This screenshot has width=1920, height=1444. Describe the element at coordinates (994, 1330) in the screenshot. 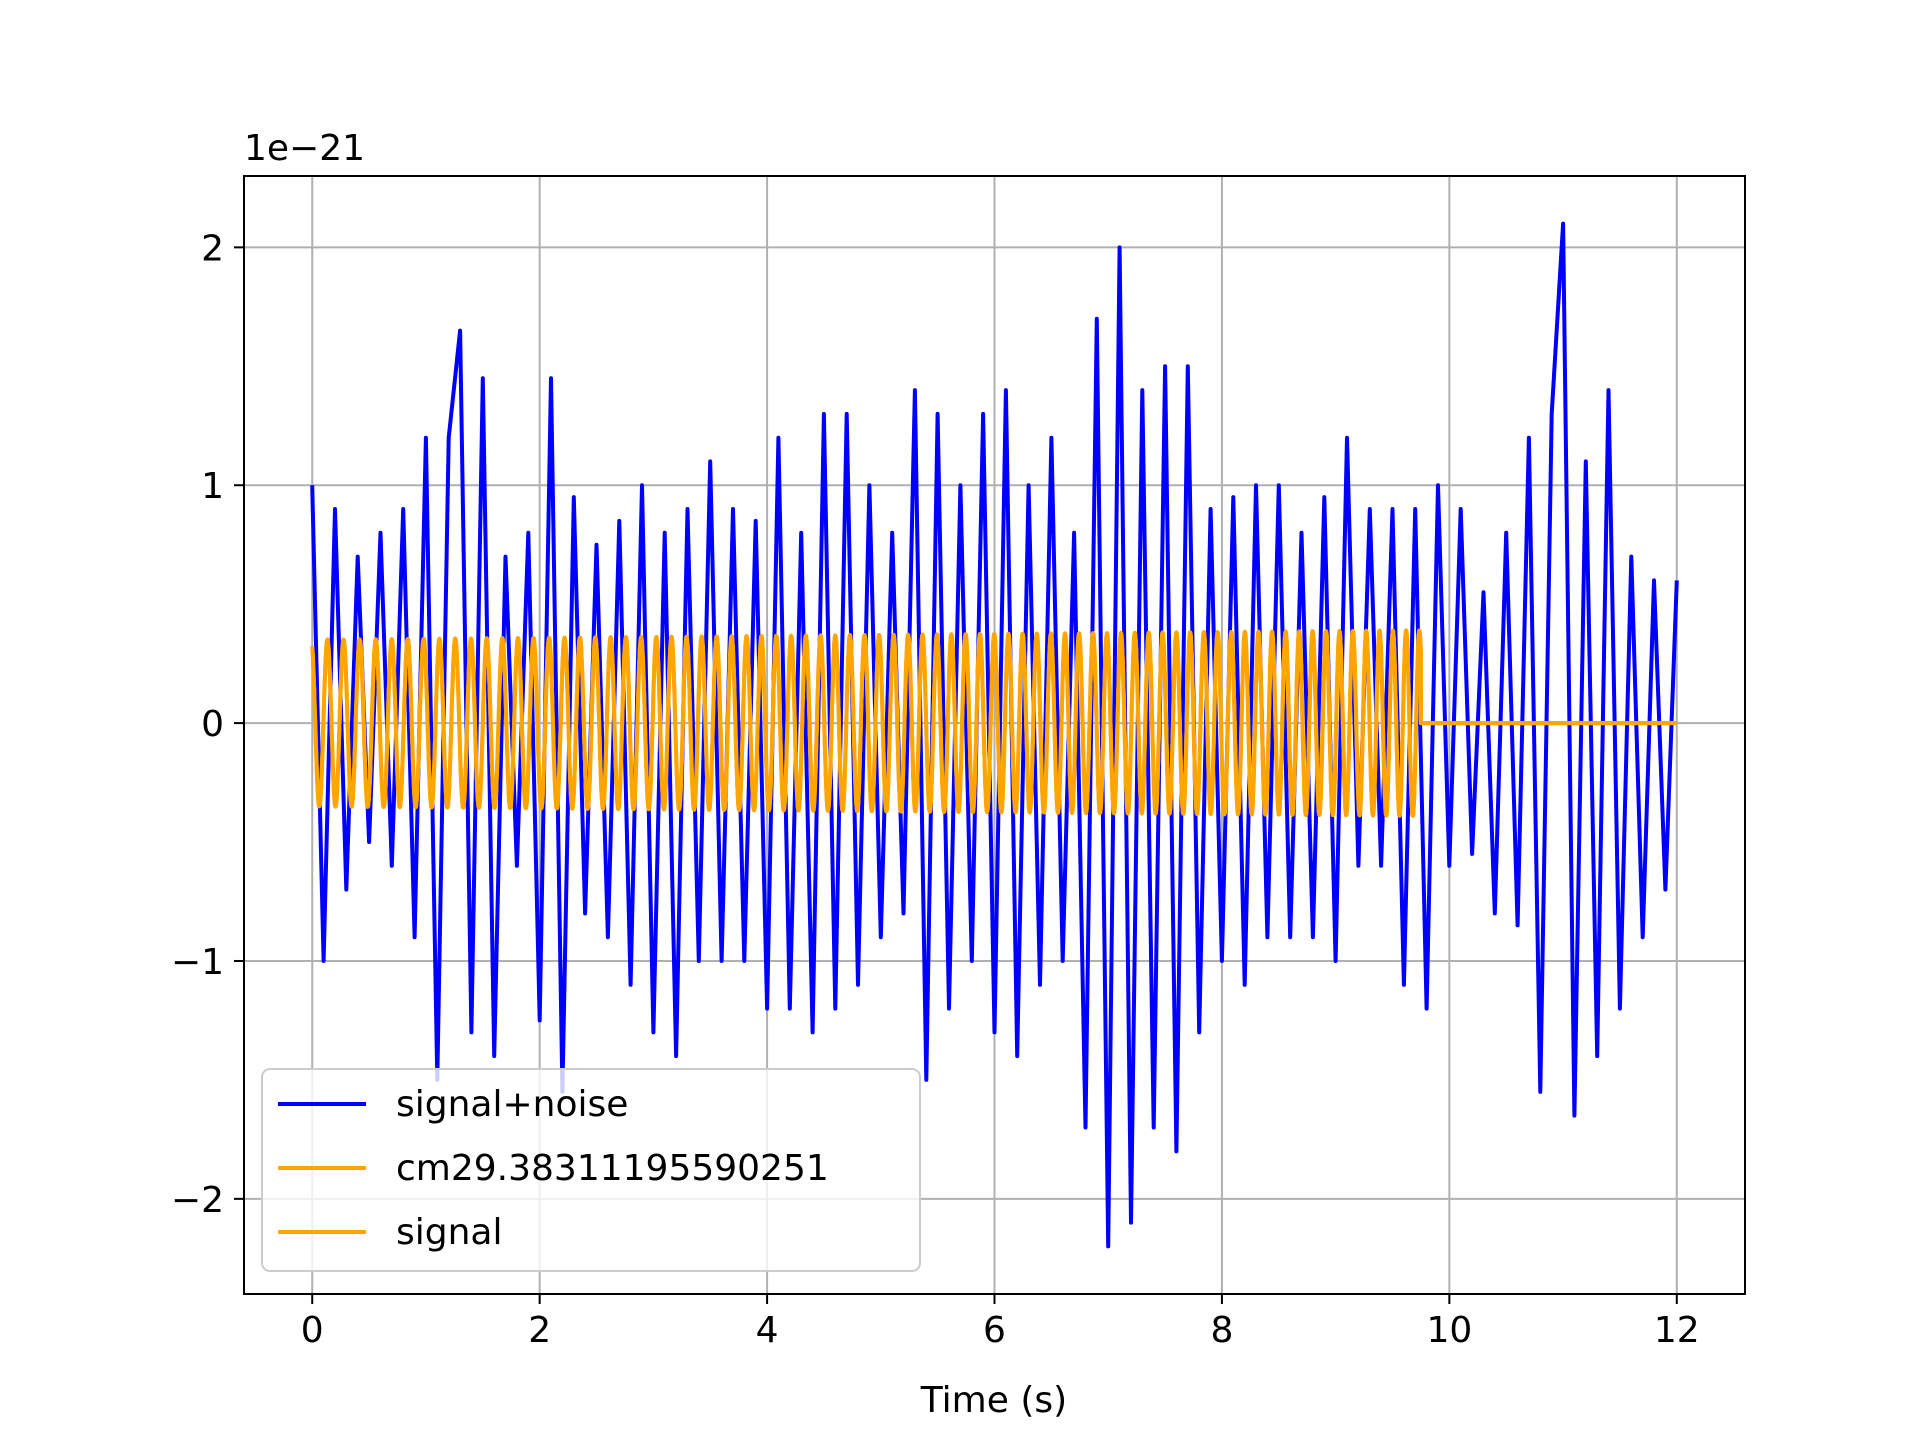

I see `x-tick-label: 6` at that location.